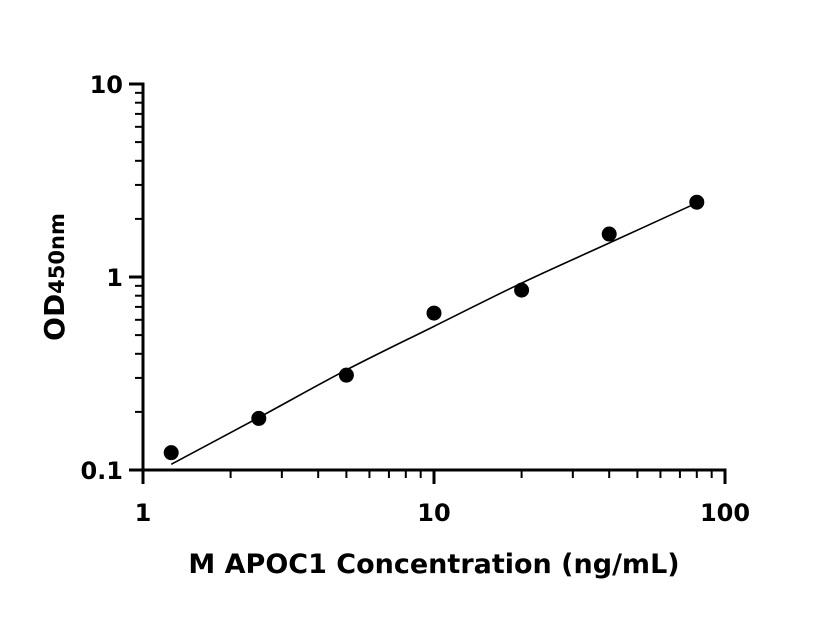 The height and width of the screenshot is (640, 816). What do you see at coordinates (114, 278) in the screenshot?
I see `y-tick-label: 1` at bounding box center [114, 278].